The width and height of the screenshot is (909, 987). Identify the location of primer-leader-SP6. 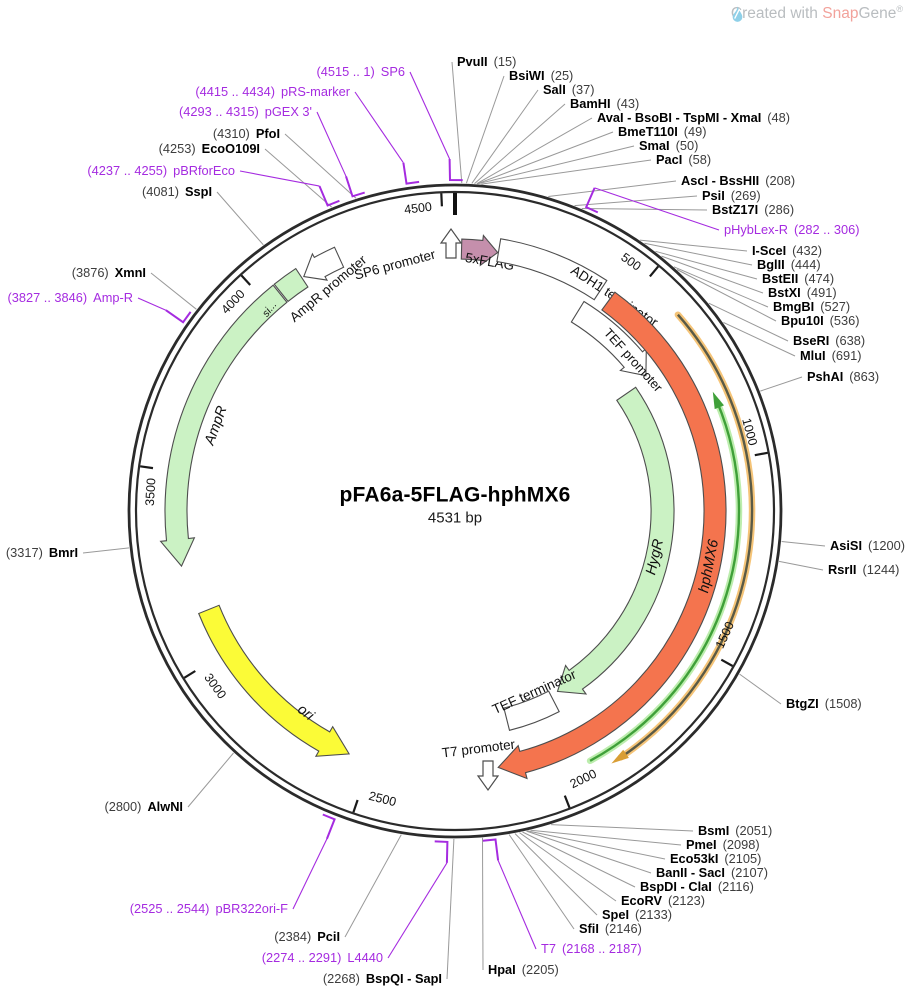
(430, 115).